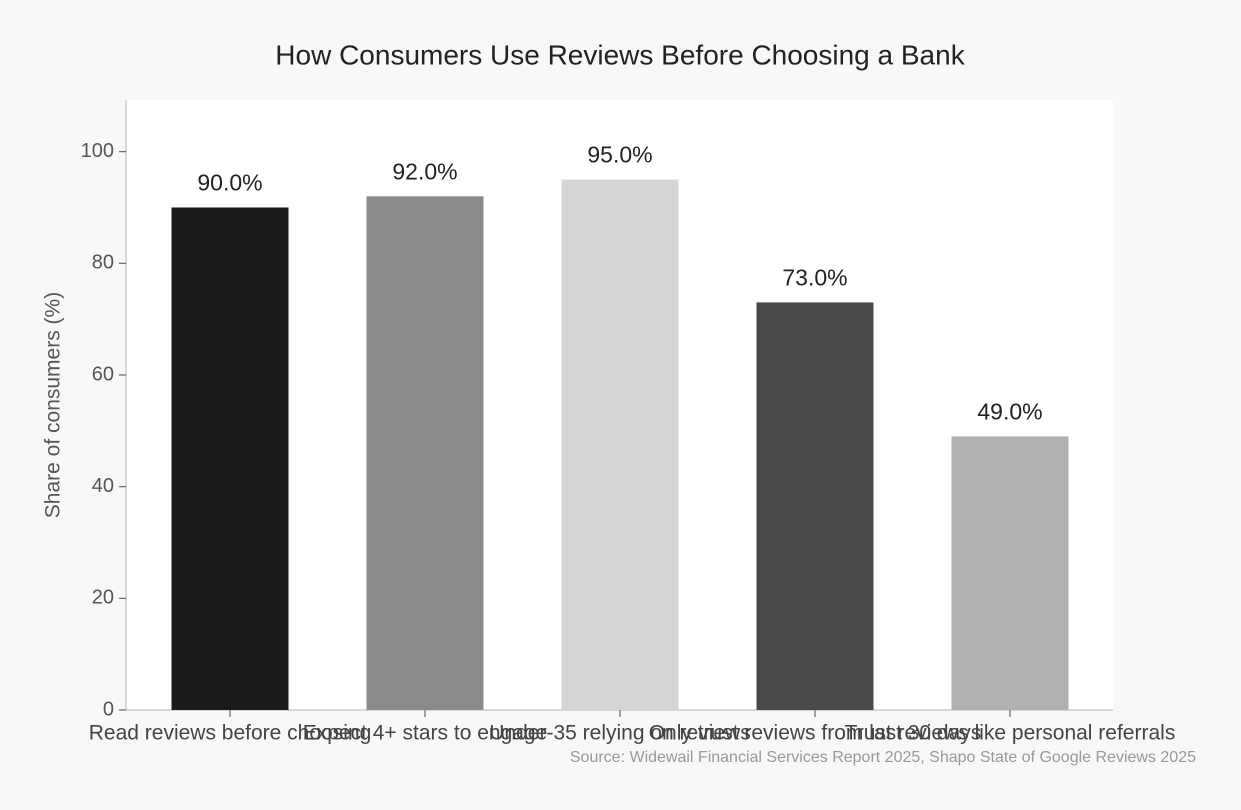  What do you see at coordinates (230, 733) in the screenshot?
I see `x-tick-label: Read reviews before choosing` at bounding box center [230, 733].